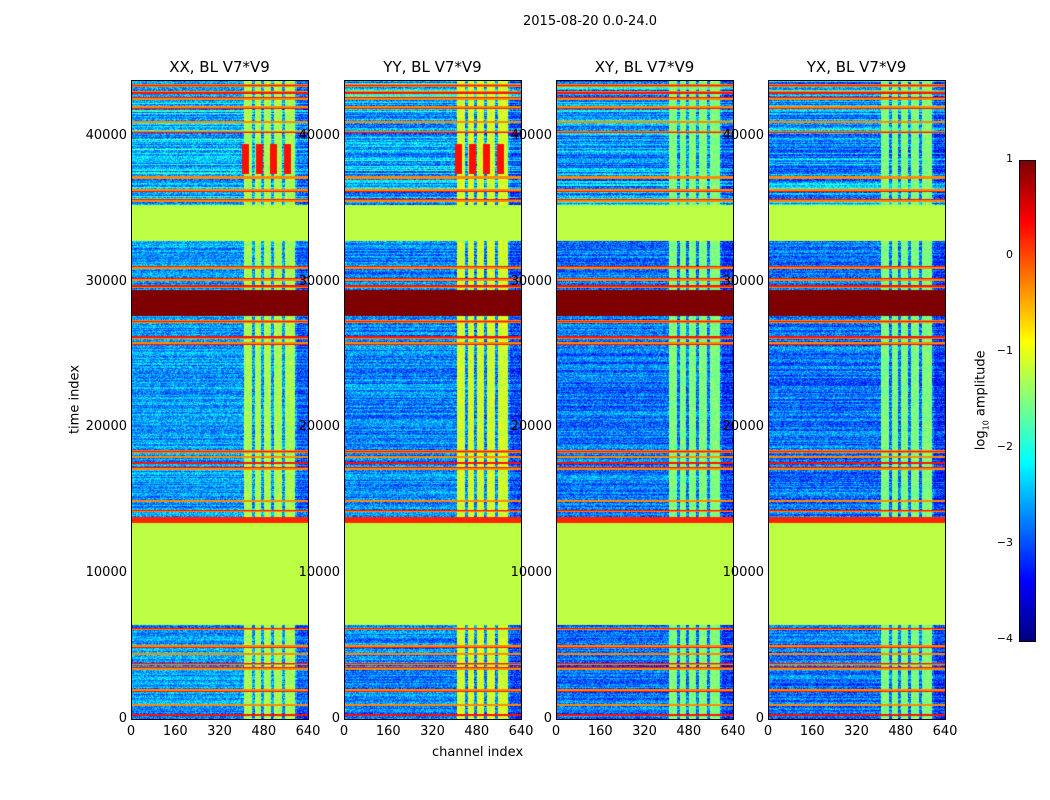  Describe the element at coordinates (982, 400) in the screenshot. I see `colorbar-label: log10 amplitude` at that location.